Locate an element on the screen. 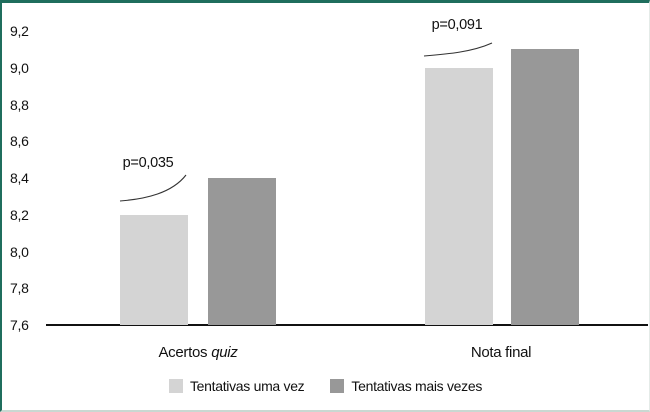 The width and height of the screenshot is (650, 412). x-axis-label-nota-final: Nota final is located at coordinates (501, 352).